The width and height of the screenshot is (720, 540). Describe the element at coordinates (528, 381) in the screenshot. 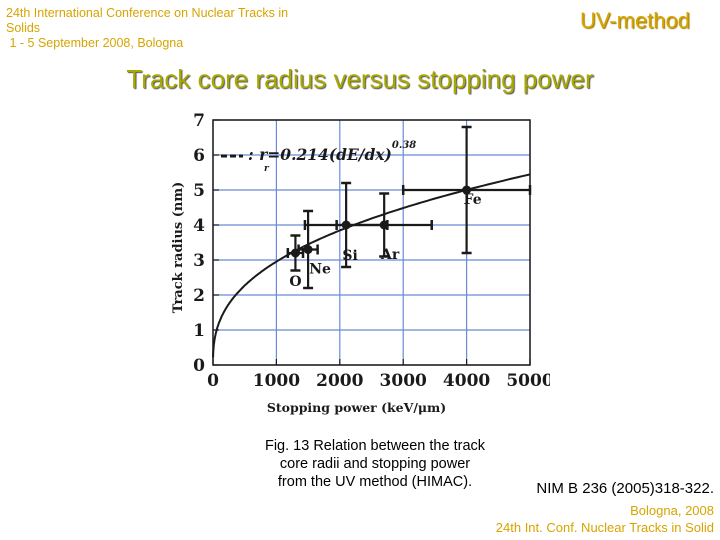

I see `x-tick-label: 5000` at that location.